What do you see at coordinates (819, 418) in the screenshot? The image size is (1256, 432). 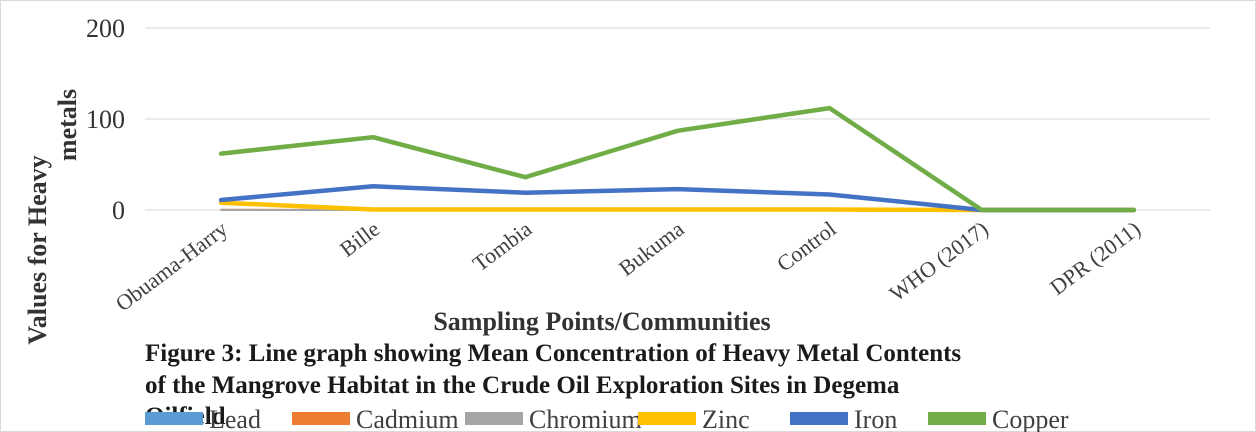 I see `legend-swatch-iron` at bounding box center [819, 418].